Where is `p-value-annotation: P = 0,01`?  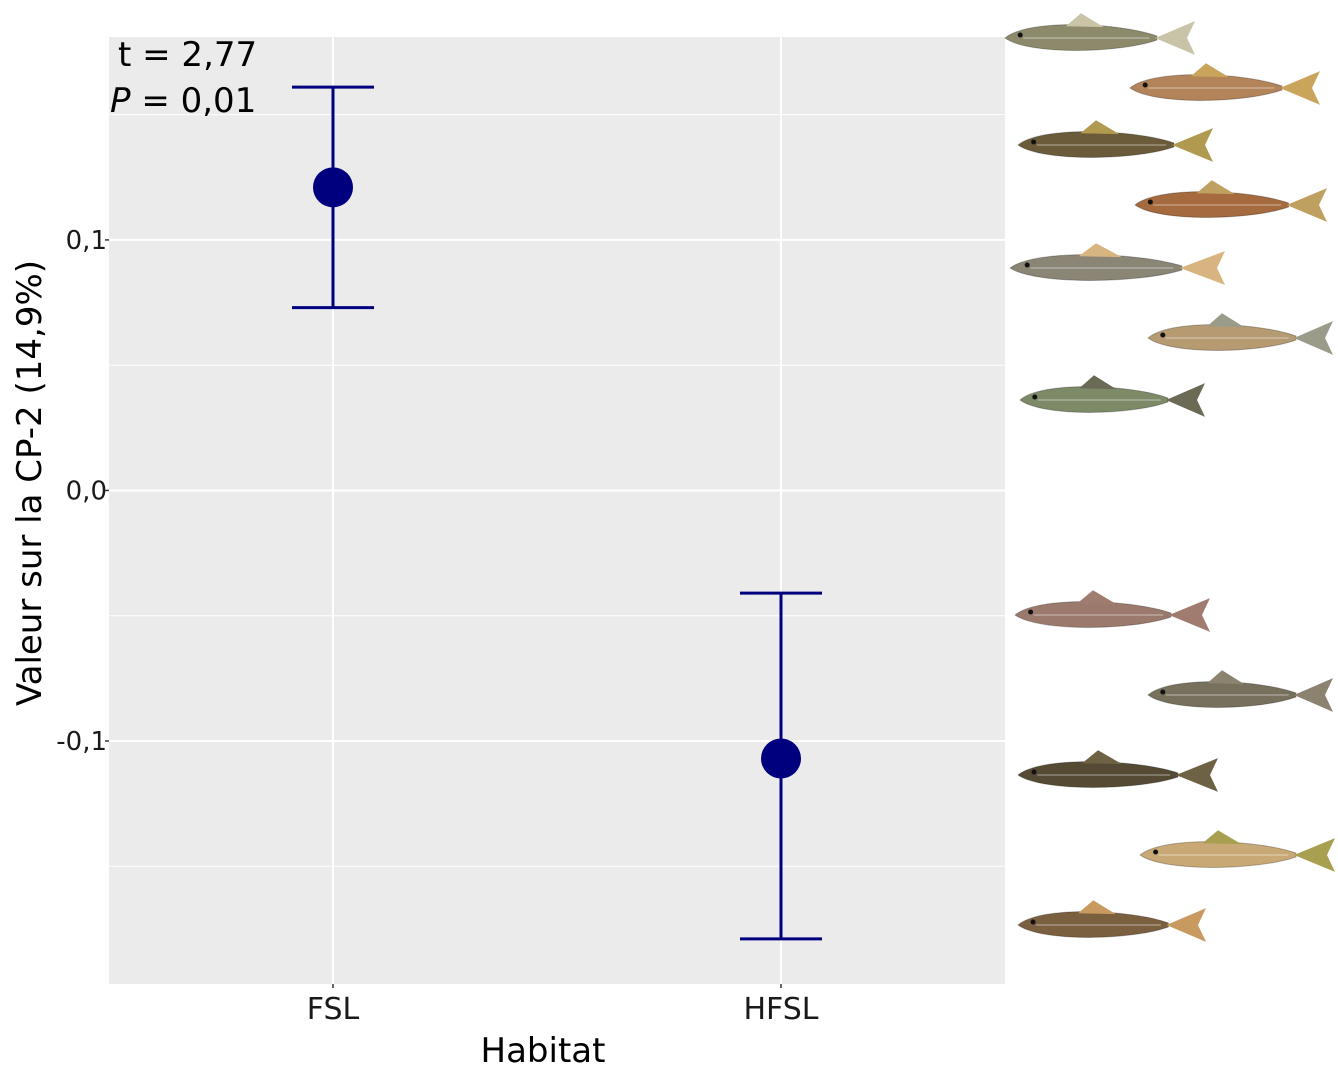
p-value-annotation: P = 0,01 is located at coordinates (183, 101).